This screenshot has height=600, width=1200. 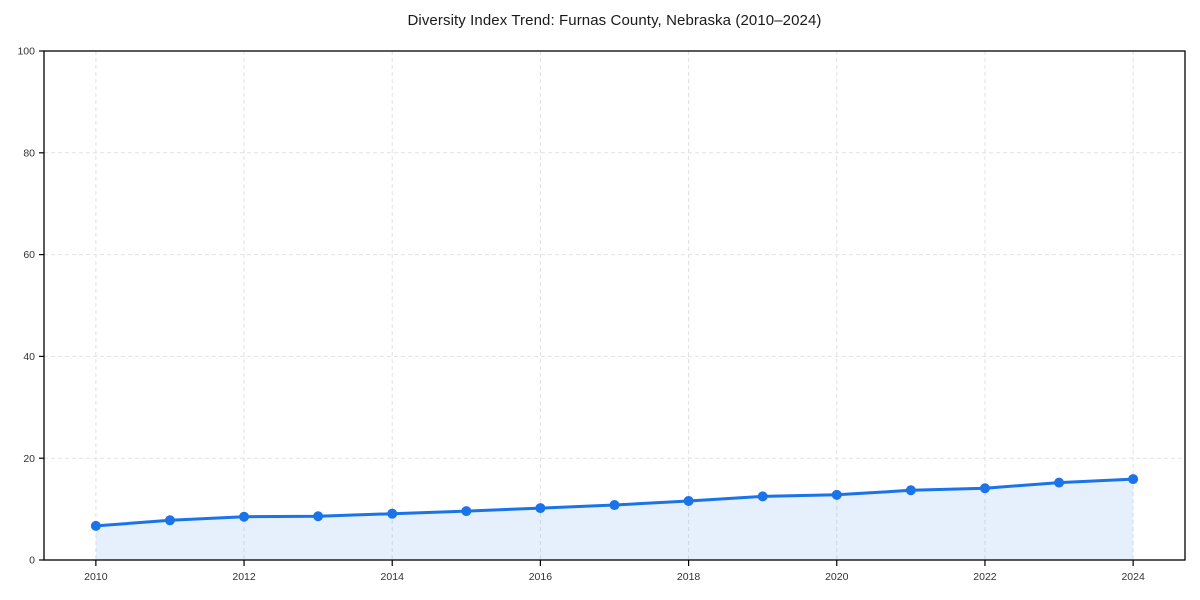 What do you see at coordinates (1133, 577) in the screenshot?
I see `x-tick-label: 2024` at bounding box center [1133, 577].